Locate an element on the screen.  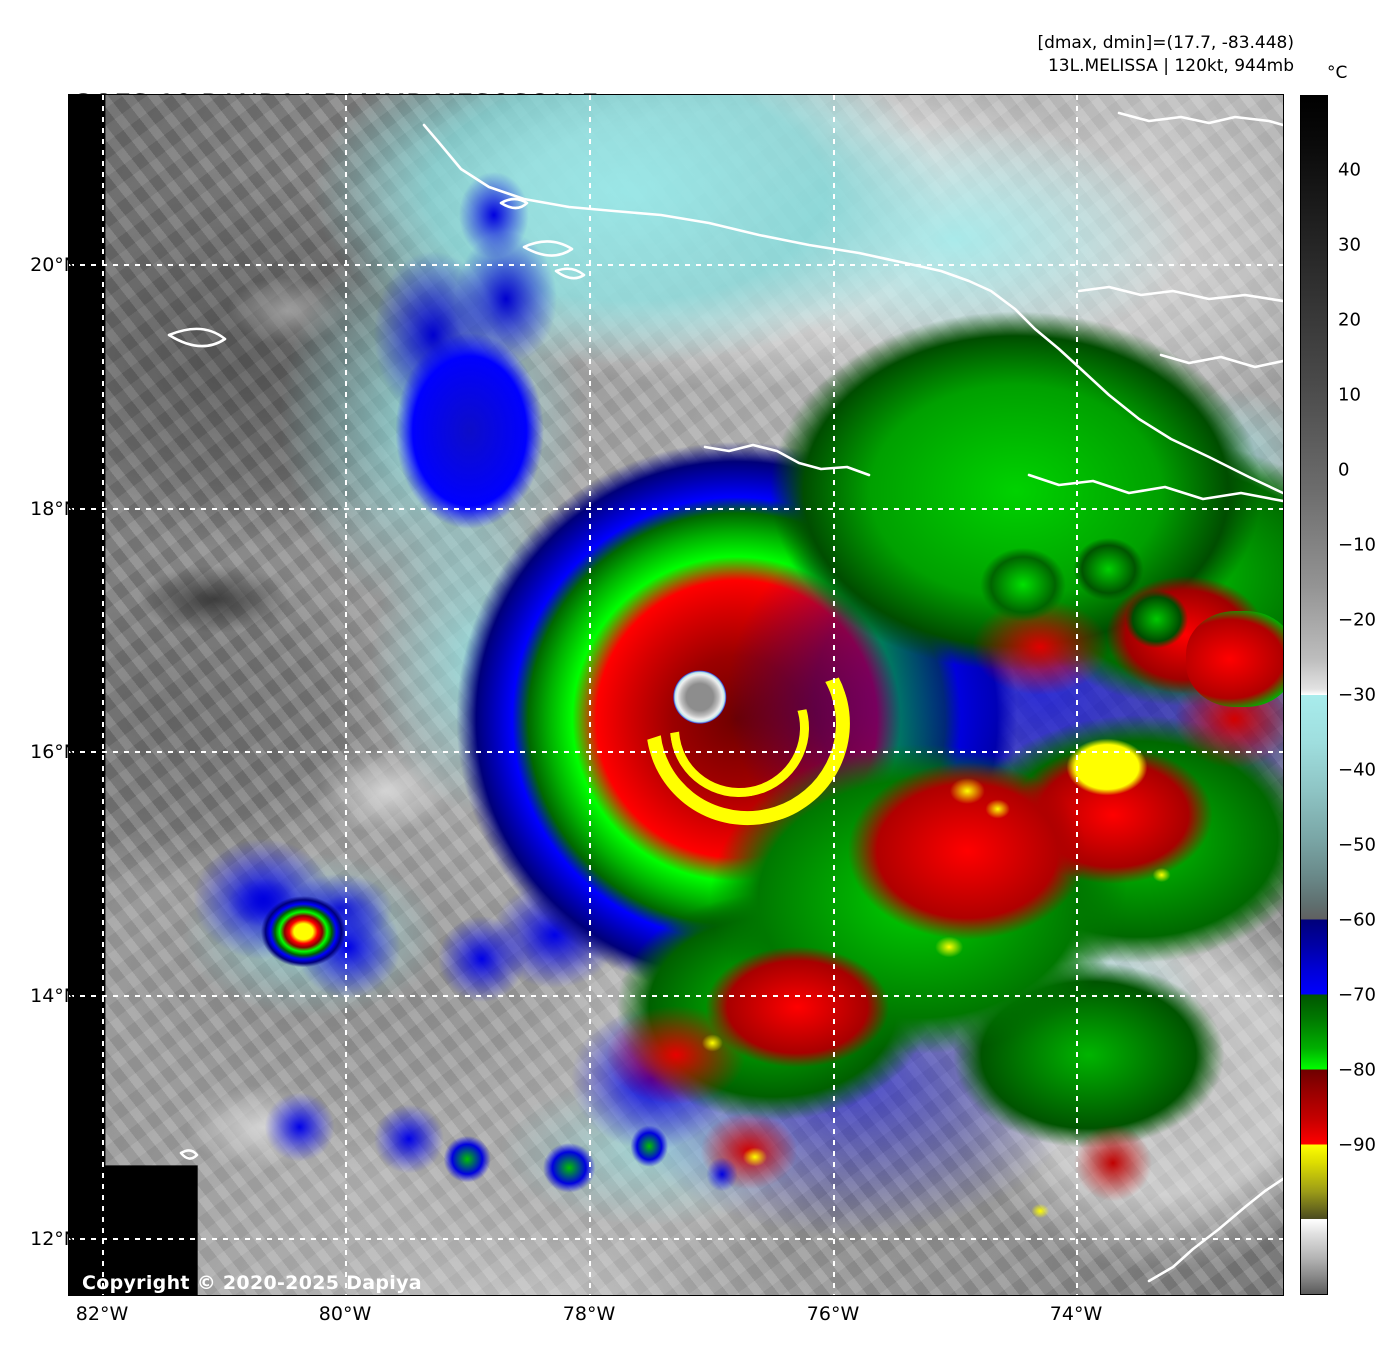
cbar-tick-m40: −40 is located at coordinates (1357, 770).